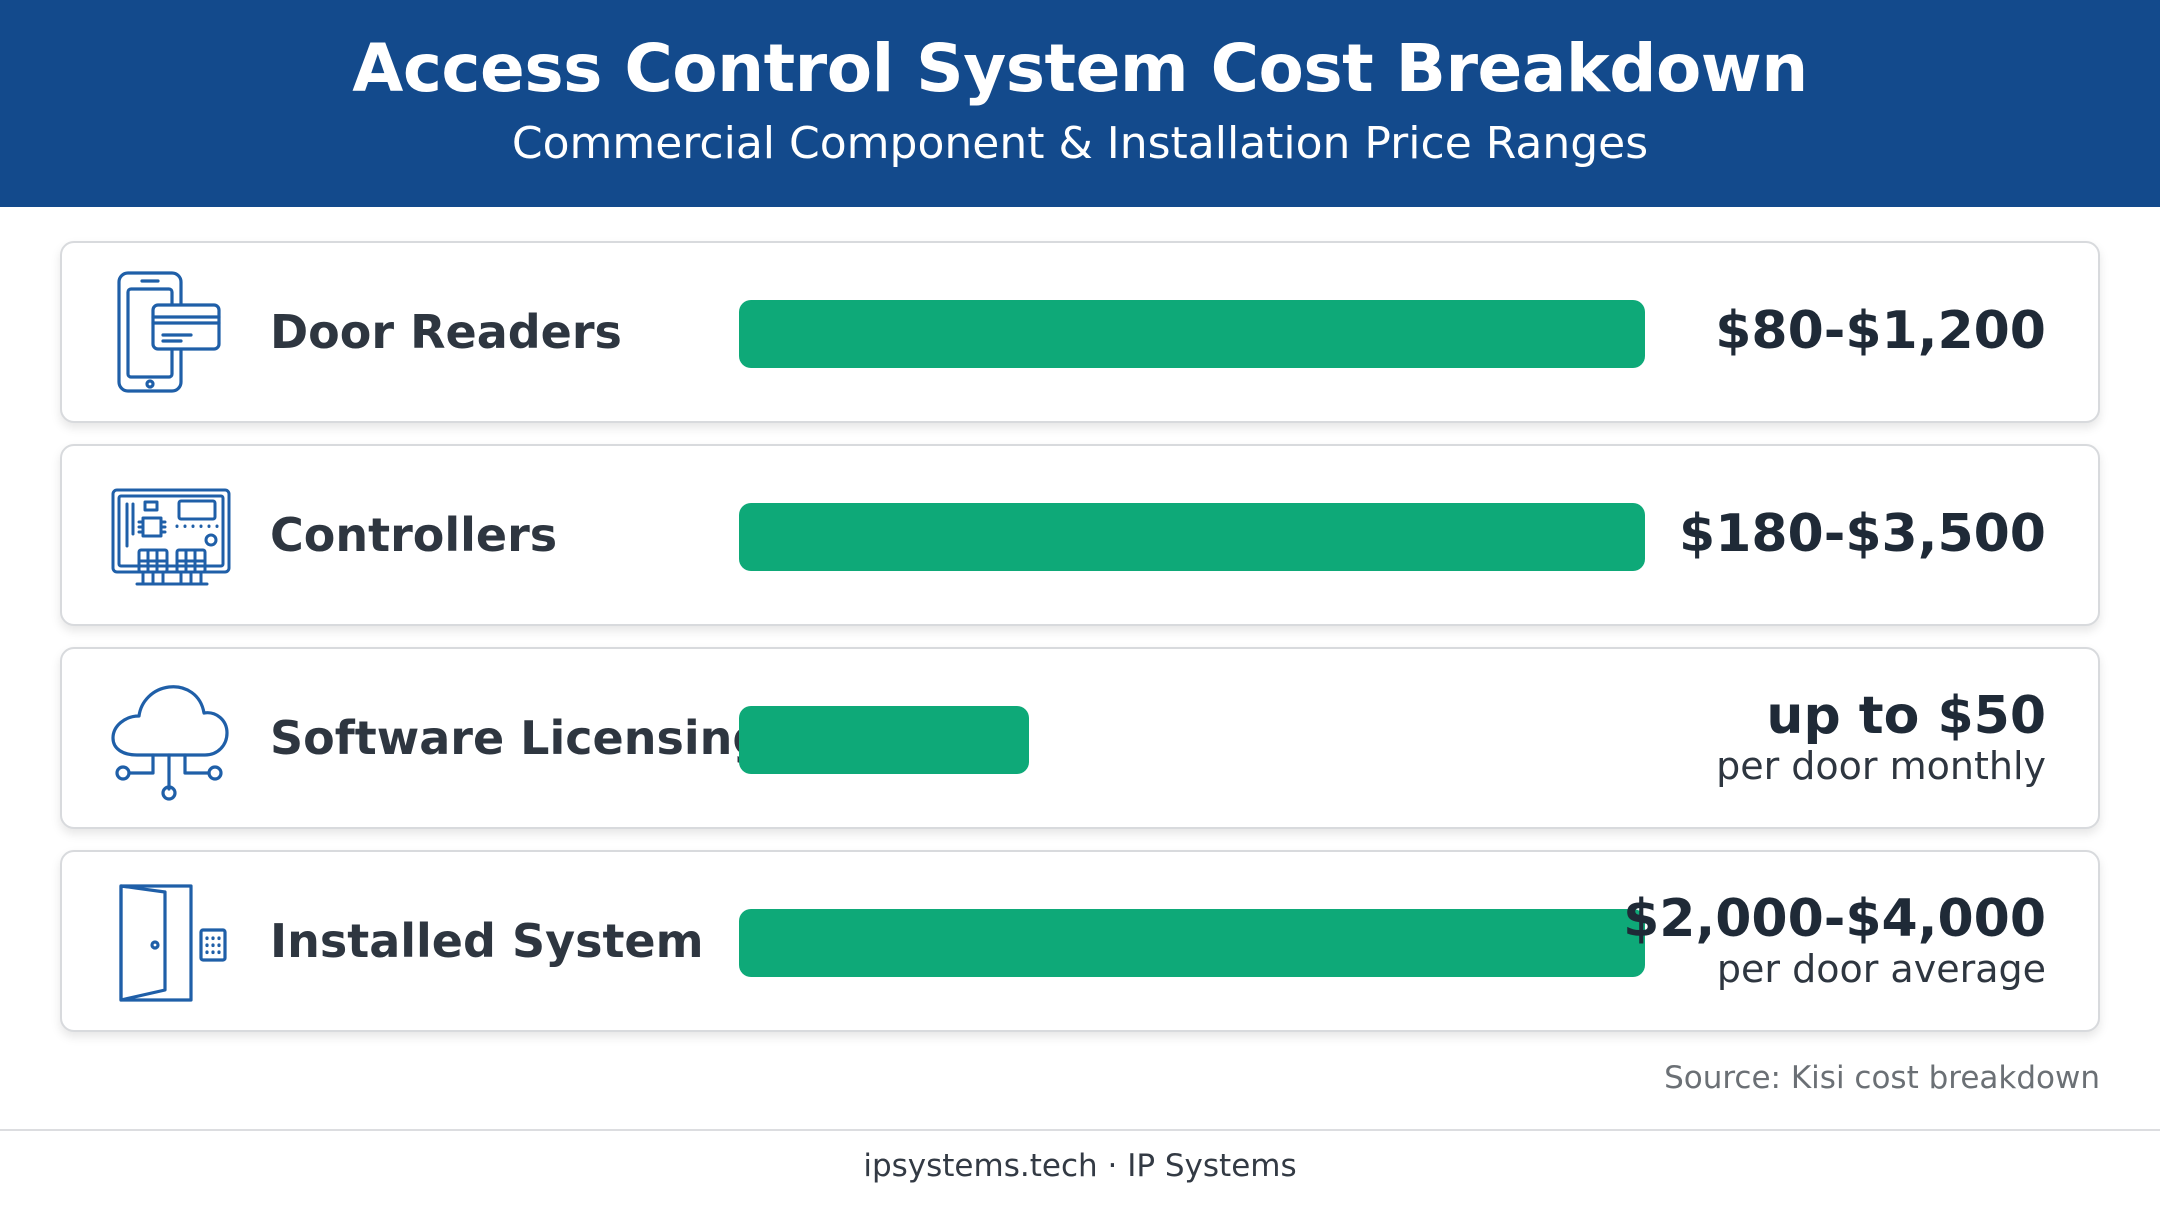 This screenshot has height=1206, width=2160. Describe the element at coordinates (446, 332) in the screenshot. I see `row-label: Door Readers` at that location.